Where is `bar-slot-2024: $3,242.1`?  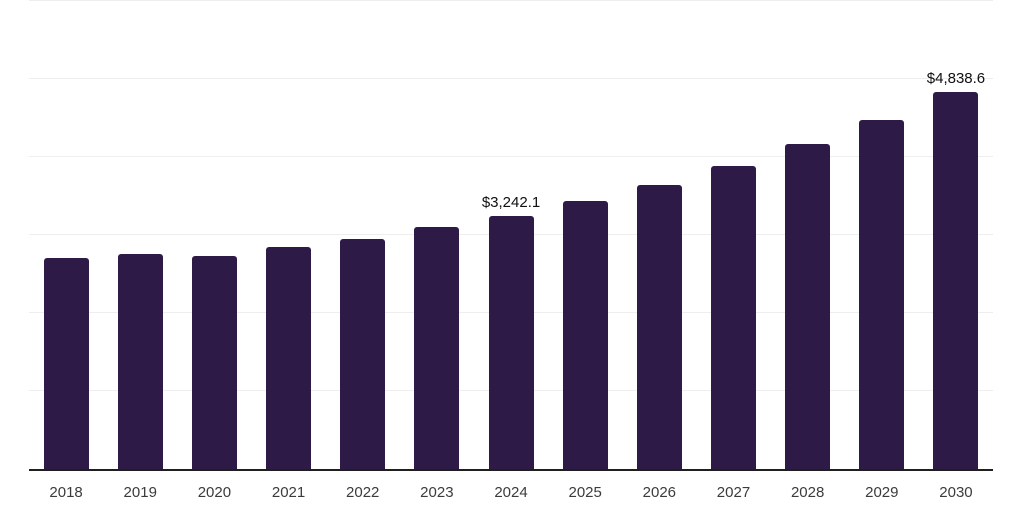 bar-slot-2024: $3,242.1 is located at coordinates (511, 235).